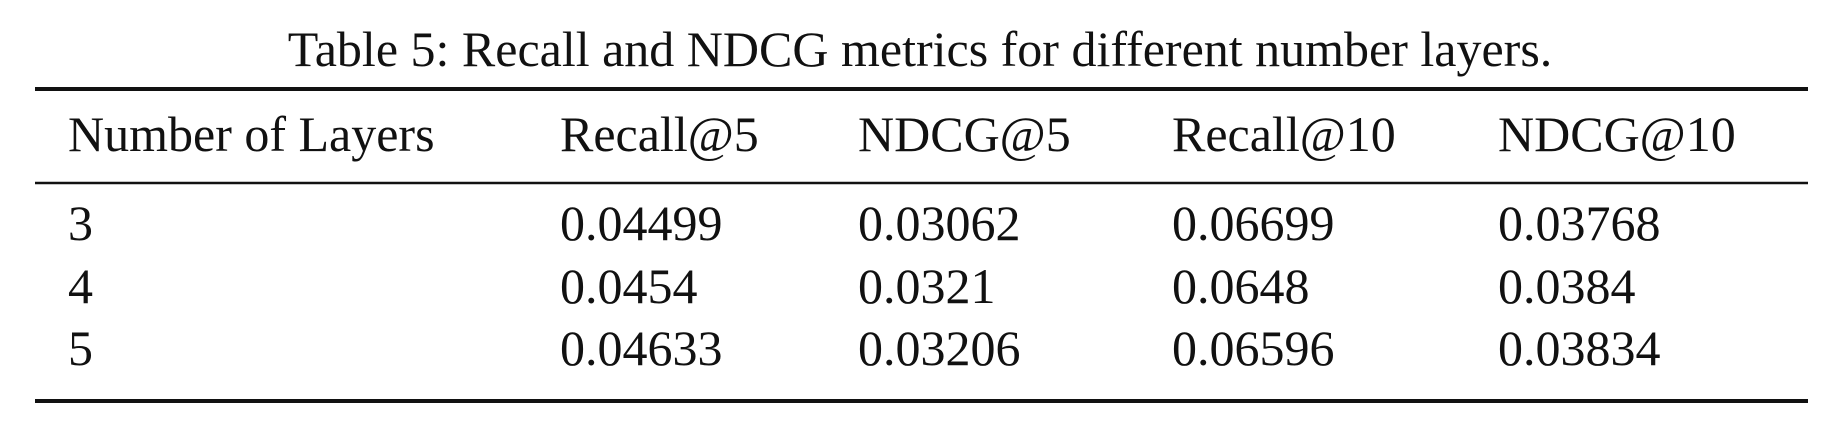 The image size is (1848, 439). I want to click on table-cell: 4, so click(80, 286).